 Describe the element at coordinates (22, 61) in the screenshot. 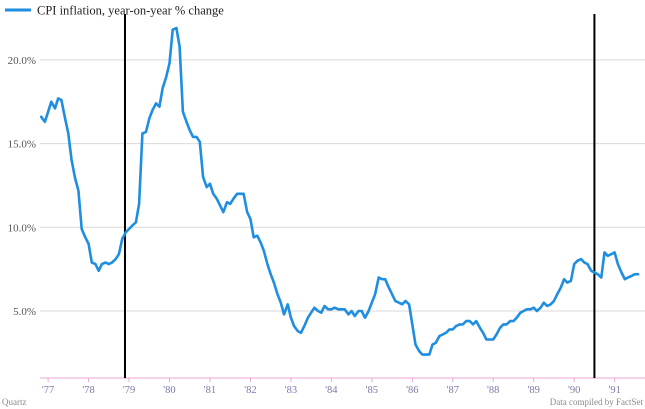

I see `y-tick-label: 20.0%` at that location.